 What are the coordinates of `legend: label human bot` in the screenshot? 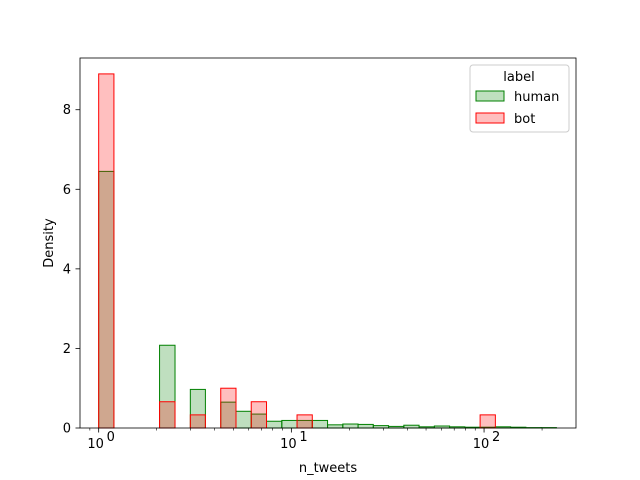 It's located at (519, 98).